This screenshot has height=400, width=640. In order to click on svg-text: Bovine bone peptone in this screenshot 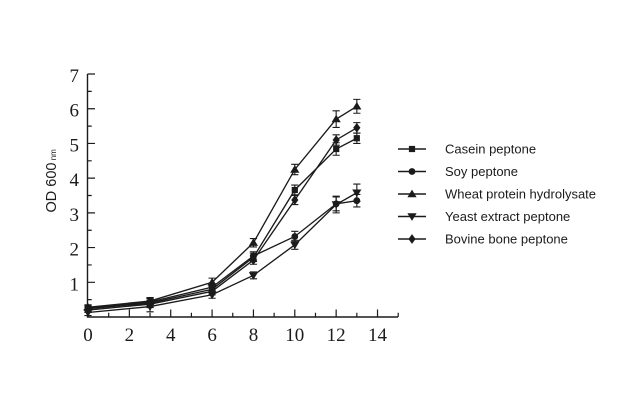, I will do `click(506, 239)`.